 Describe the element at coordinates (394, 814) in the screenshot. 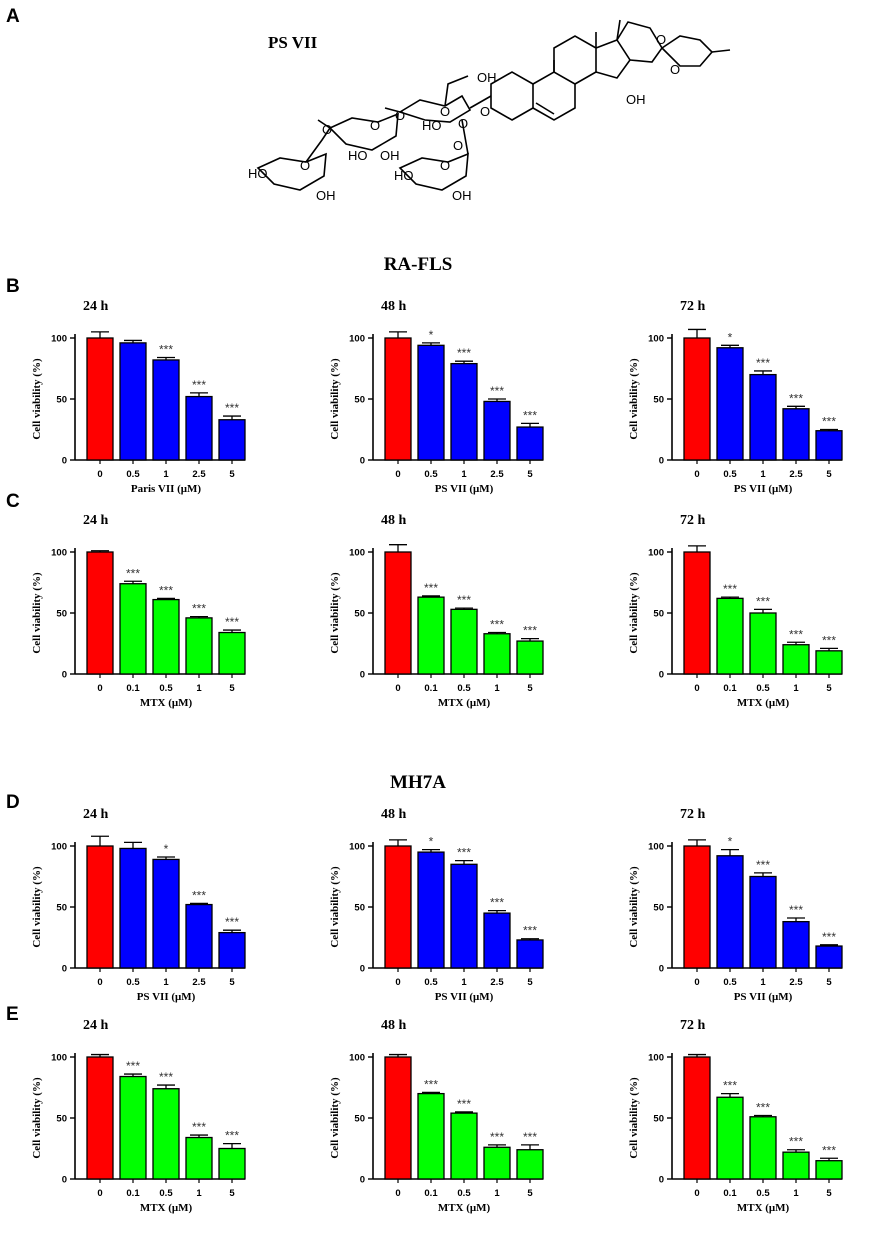

I see `chart-title: 48 h` at that location.